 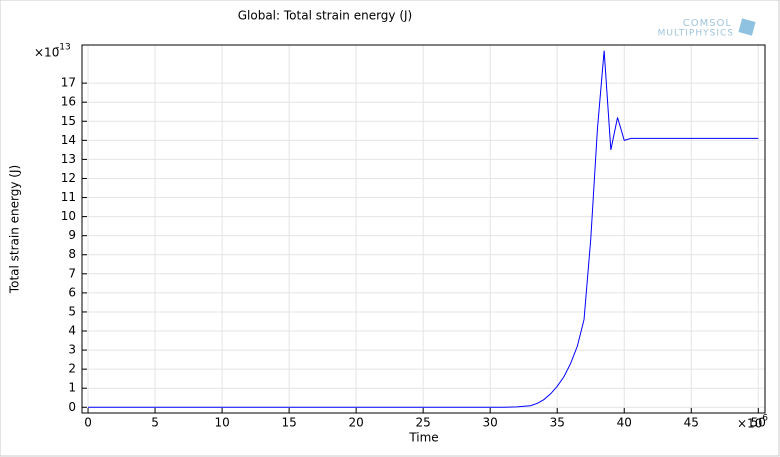 What do you see at coordinates (68, 83) in the screenshot?
I see `y-tick-label: 17` at bounding box center [68, 83].